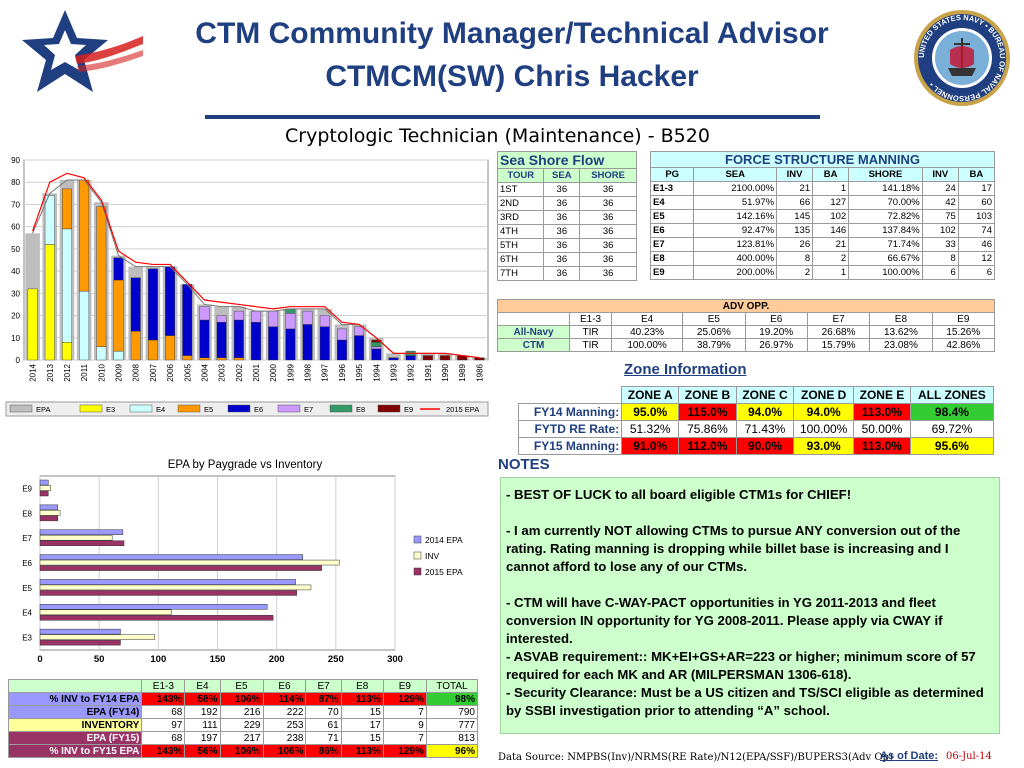 This screenshot has width=1024, height=768. What do you see at coordinates (323, 738) in the screenshot?
I see `table-cell: 71` at bounding box center [323, 738].